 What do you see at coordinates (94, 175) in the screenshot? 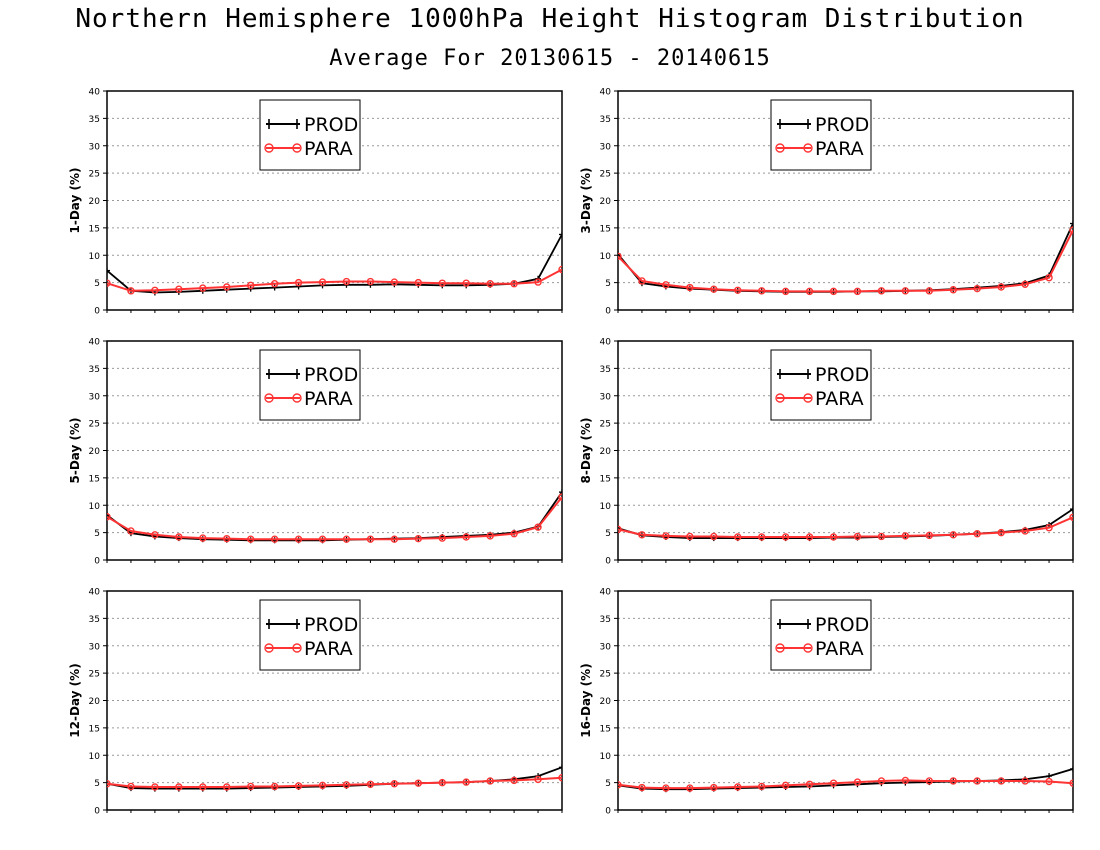
I see `y-tick-label: 25` at bounding box center [94, 175].